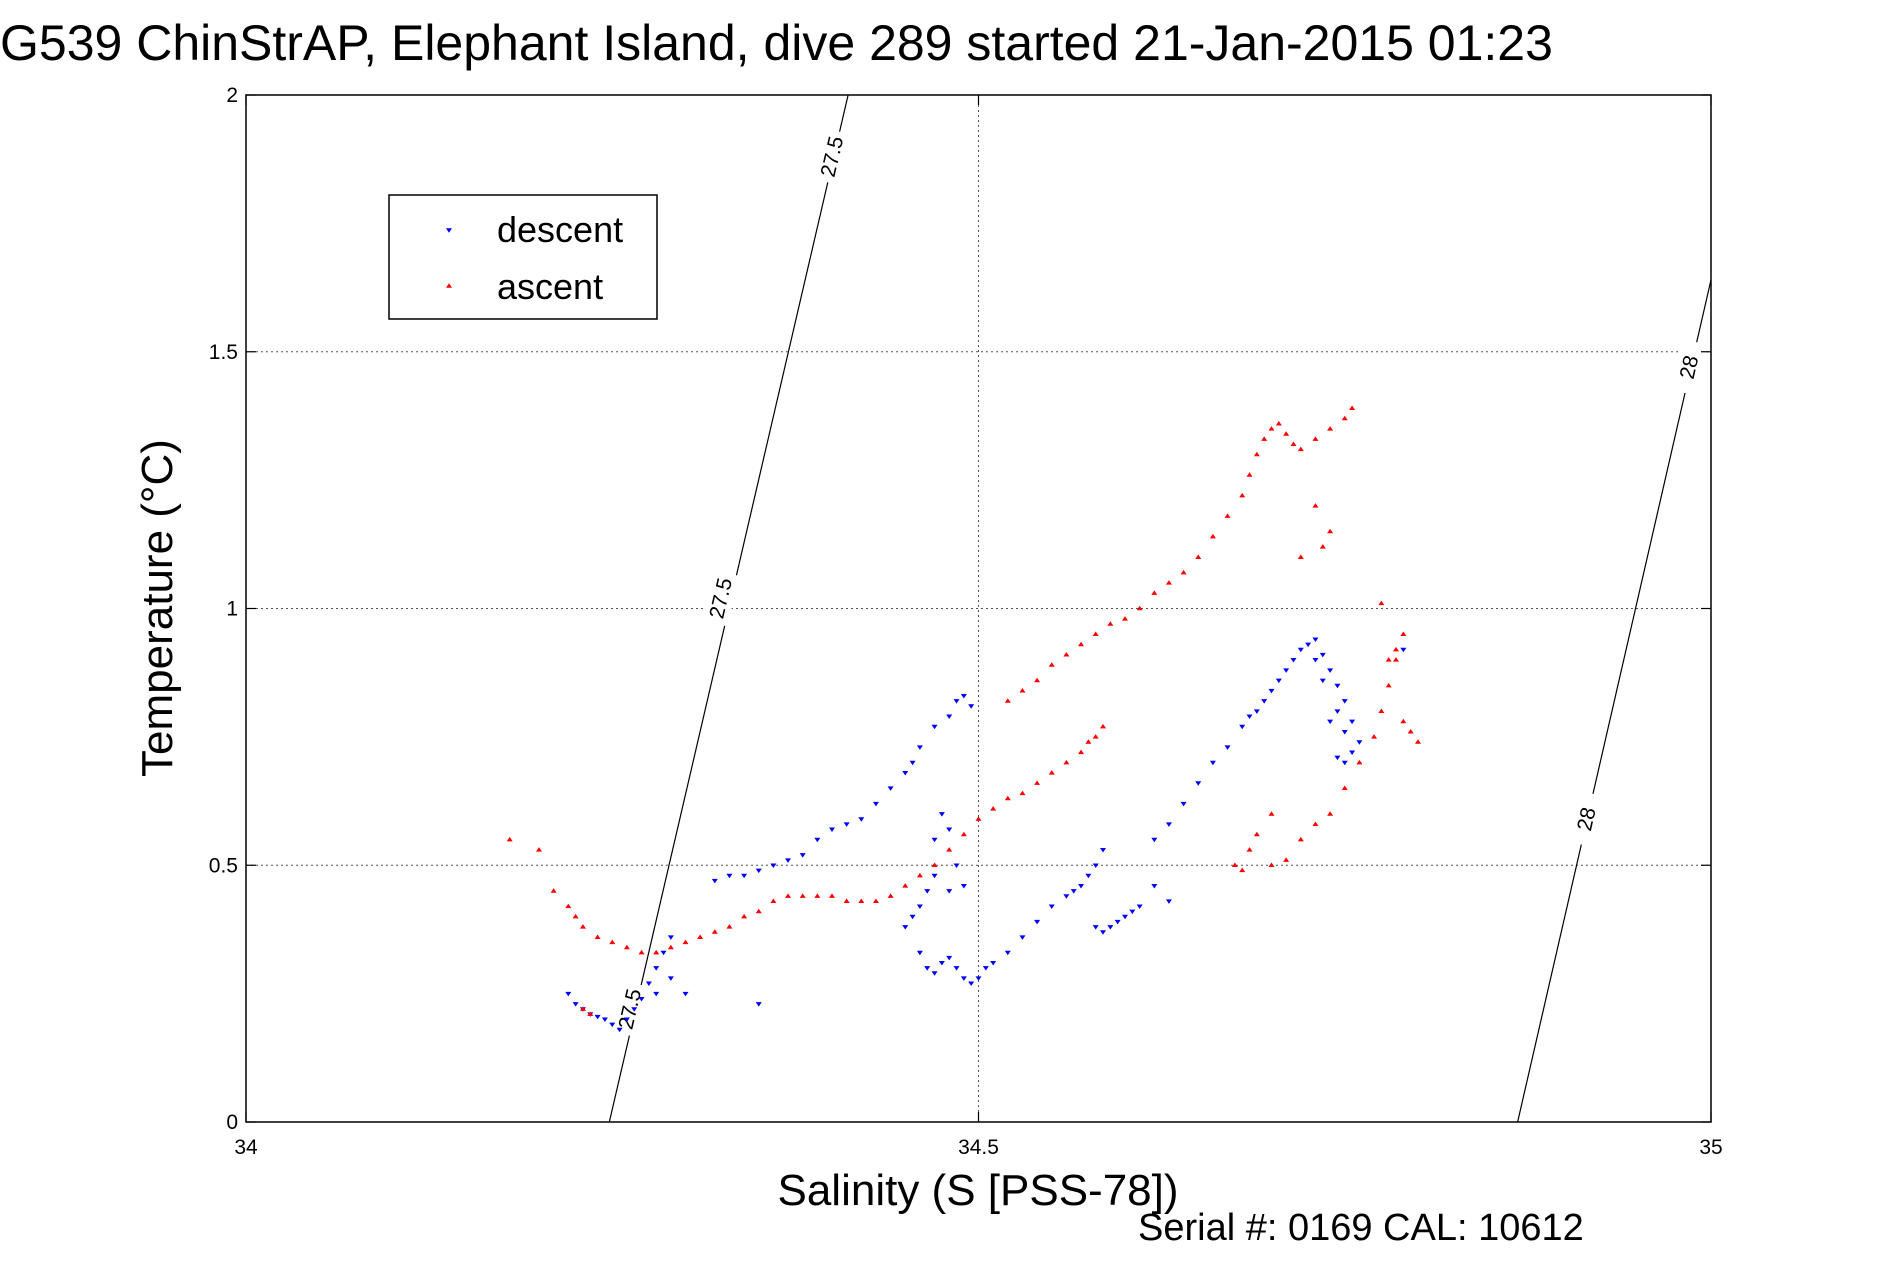  What do you see at coordinates (449, 285) in the screenshot?
I see `legend-marker-ascent` at bounding box center [449, 285].